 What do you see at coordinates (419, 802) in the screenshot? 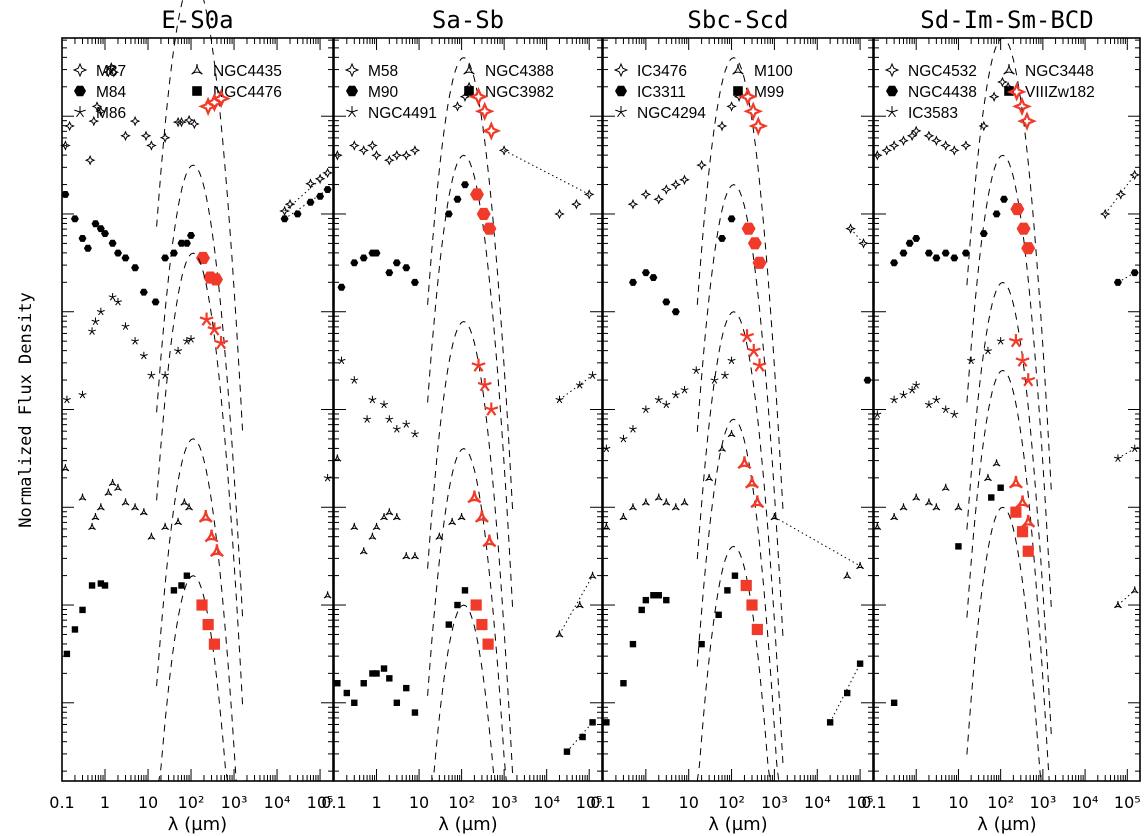
I see `x-tick-label: 10` at bounding box center [419, 802].